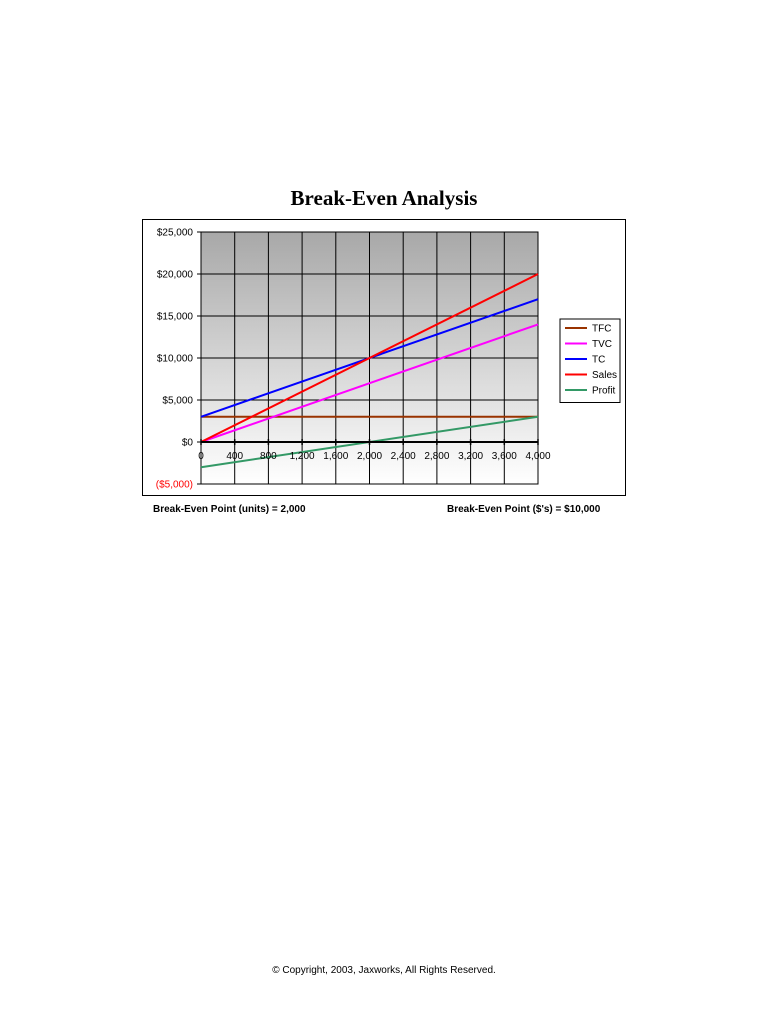 This screenshot has height=1024, width=768. Describe the element at coordinates (590, 360) in the screenshot. I see `legend-box` at that location.